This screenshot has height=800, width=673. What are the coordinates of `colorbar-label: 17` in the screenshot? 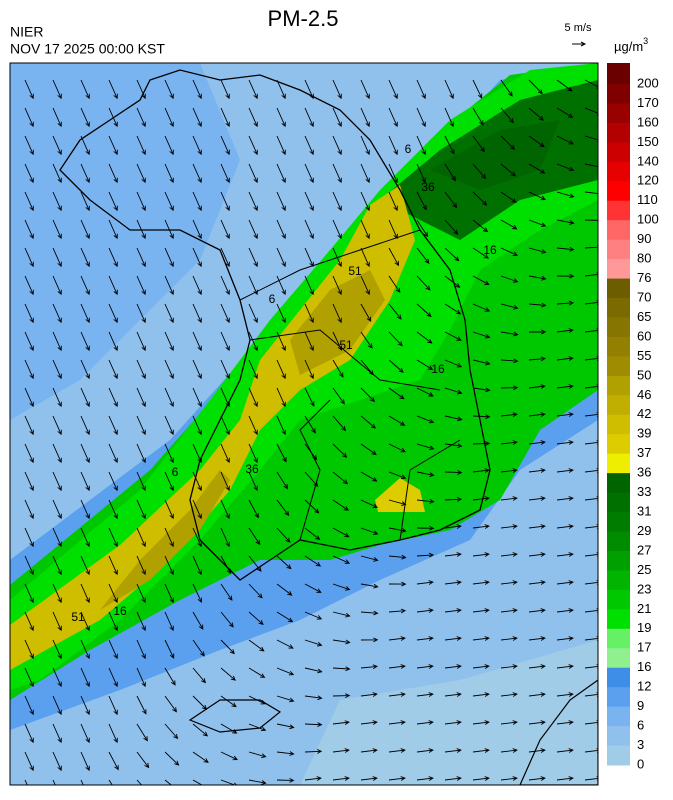 It's located at (644, 647).